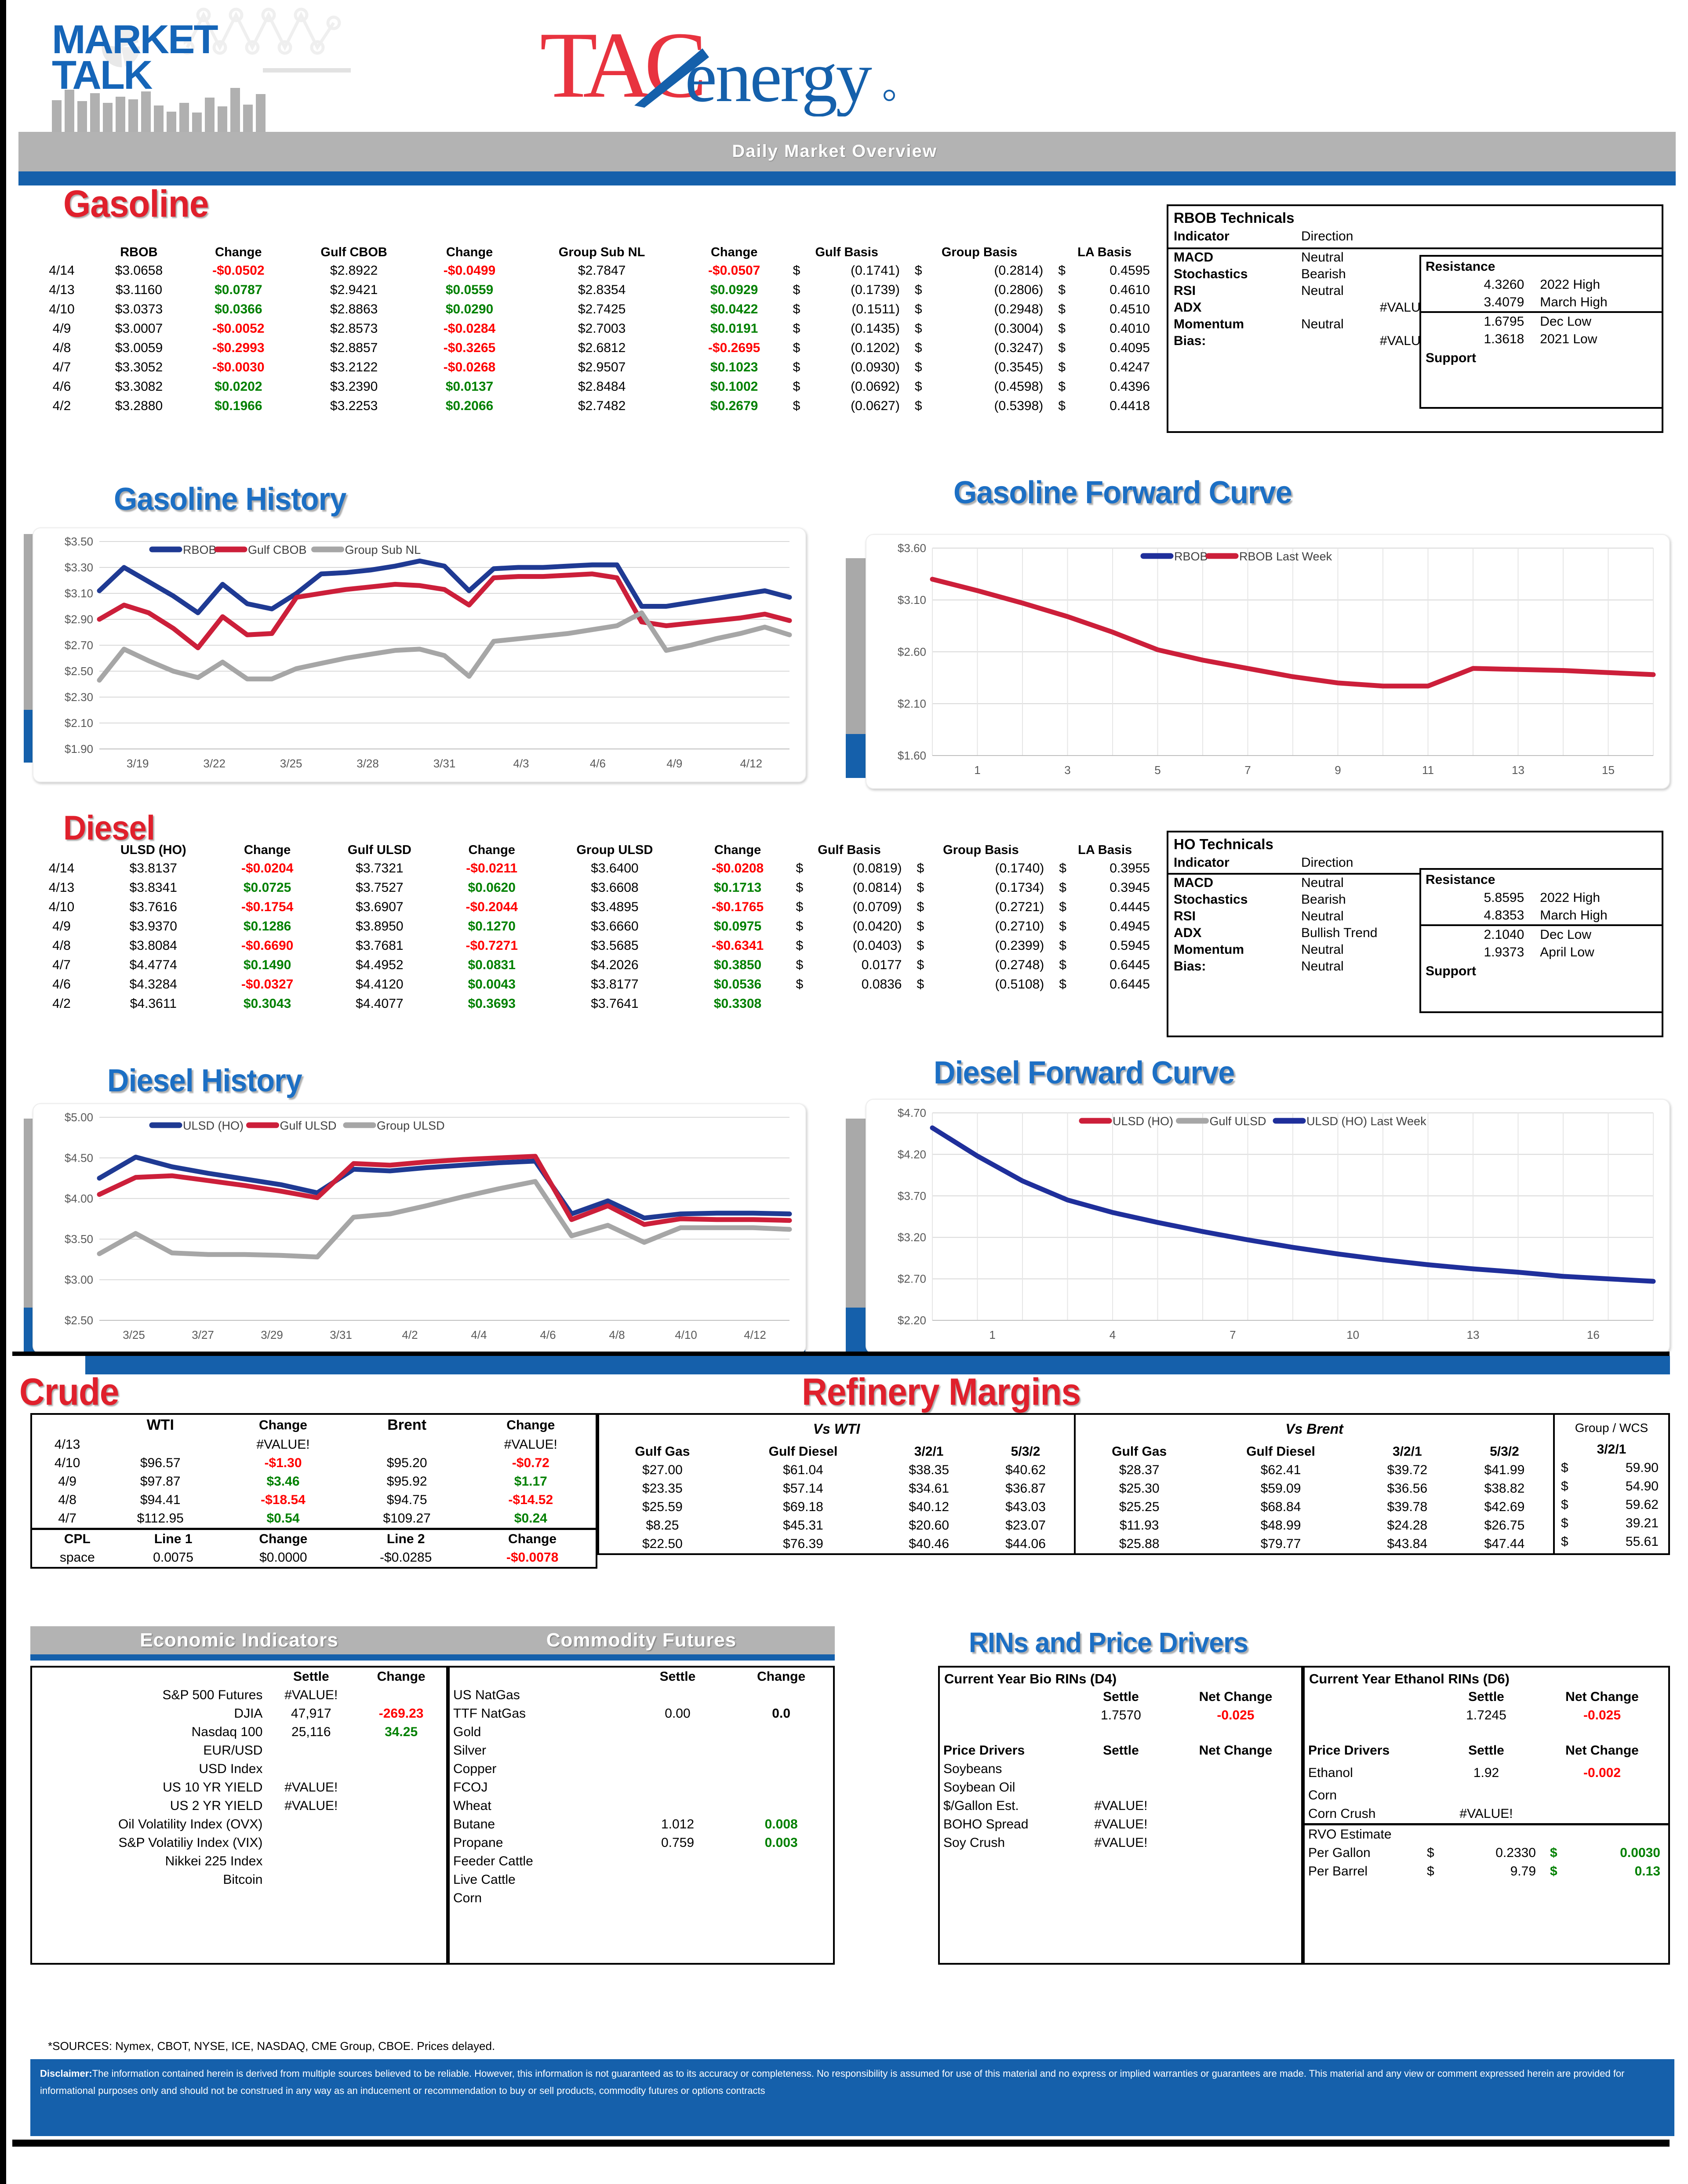  I want to click on cell-change-2: $0.0831, so click(492, 965).